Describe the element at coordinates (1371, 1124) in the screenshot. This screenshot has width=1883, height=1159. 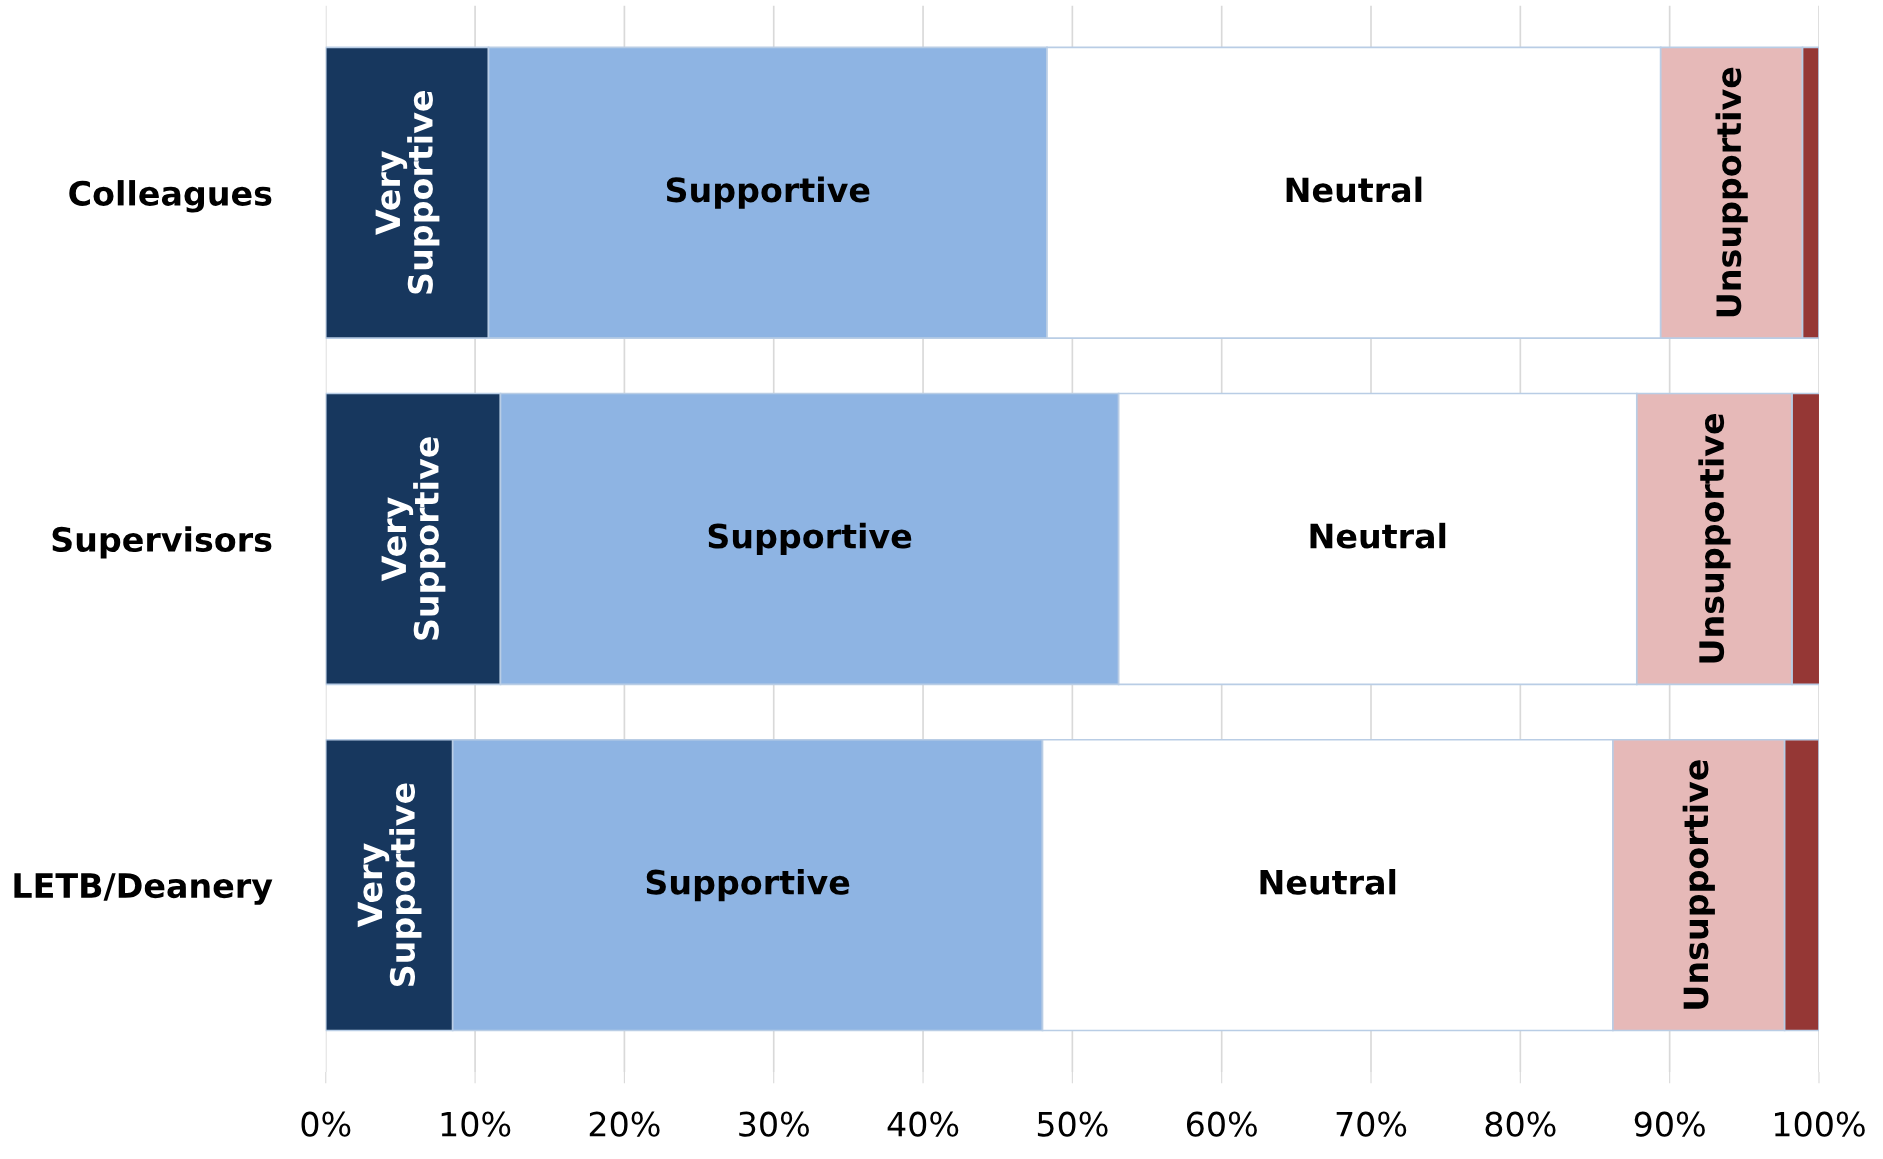
I see `x-tick-label: 70%` at that location.